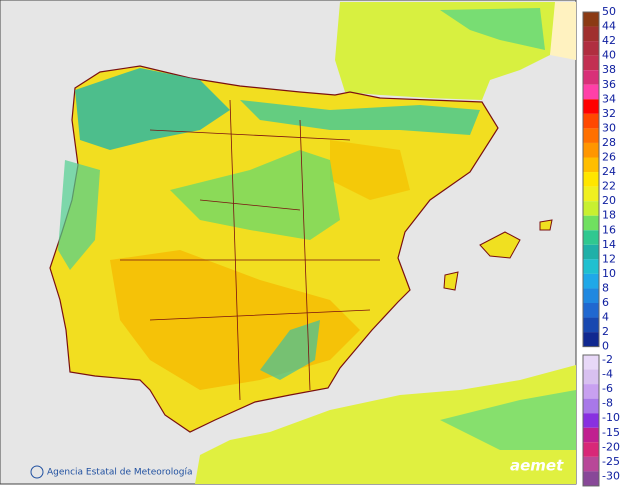  What do you see at coordinates (609, 84) in the screenshot?
I see `legend-label: 36` at bounding box center [609, 84].